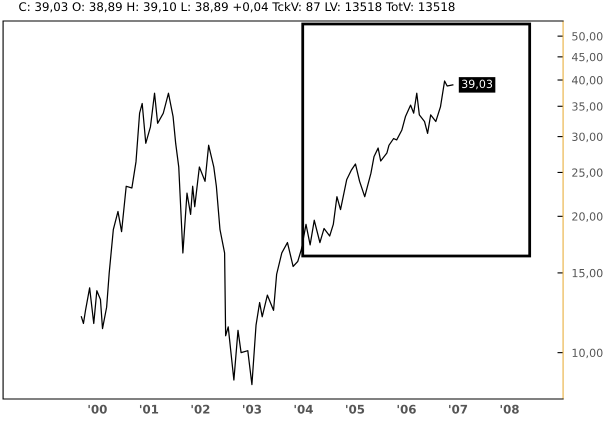  What do you see at coordinates (200, 409) in the screenshot?
I see `x-tick-label: '02` at bounding box center [200, 409].